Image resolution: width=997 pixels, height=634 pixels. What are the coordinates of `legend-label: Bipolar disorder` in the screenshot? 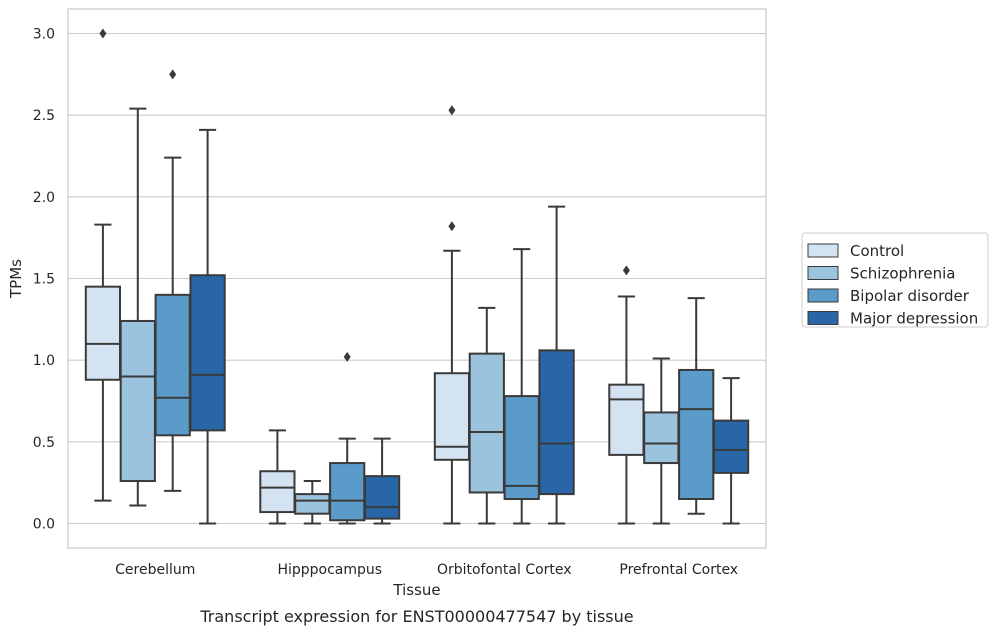 It's located at (910, 296).